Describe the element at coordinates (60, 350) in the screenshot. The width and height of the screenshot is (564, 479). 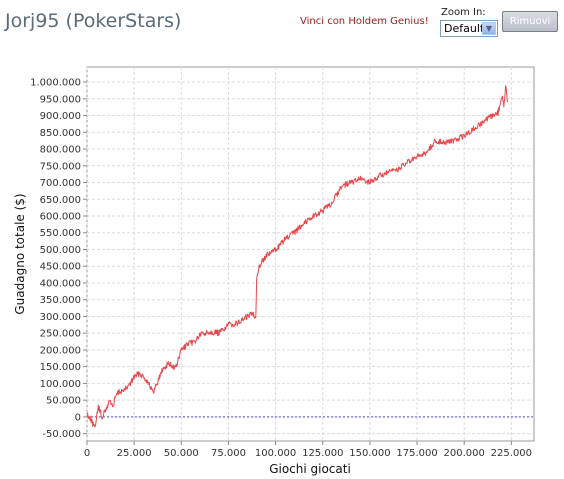
I see `y-tick-label: 200.000` at that location.